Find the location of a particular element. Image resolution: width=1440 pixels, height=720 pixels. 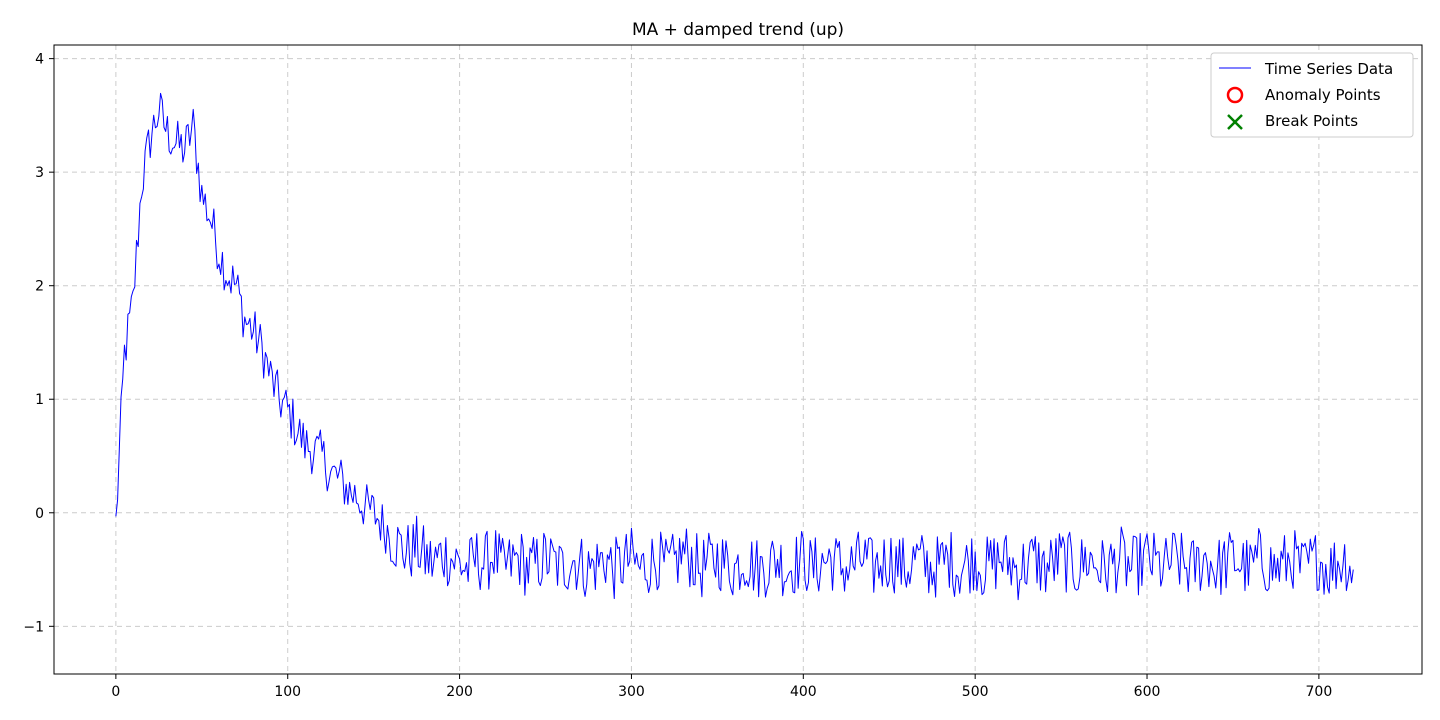

x-tick-label: 0 is located at coordinates (115, 692).